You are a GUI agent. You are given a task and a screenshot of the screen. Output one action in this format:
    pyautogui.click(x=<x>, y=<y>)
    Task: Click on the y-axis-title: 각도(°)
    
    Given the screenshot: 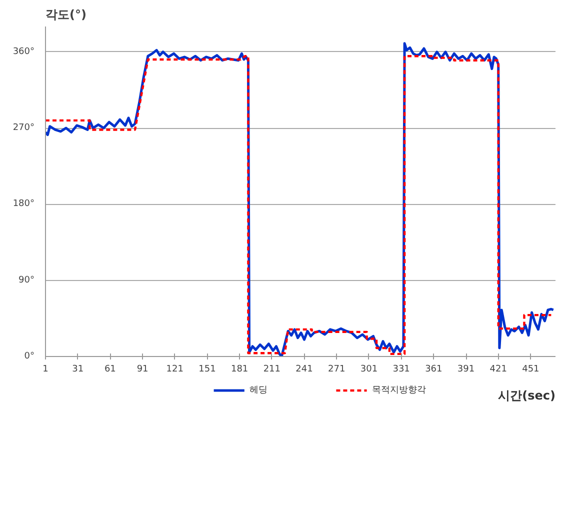 What is the action you would take?
    pyautogui.click(x=66, y=15)
    